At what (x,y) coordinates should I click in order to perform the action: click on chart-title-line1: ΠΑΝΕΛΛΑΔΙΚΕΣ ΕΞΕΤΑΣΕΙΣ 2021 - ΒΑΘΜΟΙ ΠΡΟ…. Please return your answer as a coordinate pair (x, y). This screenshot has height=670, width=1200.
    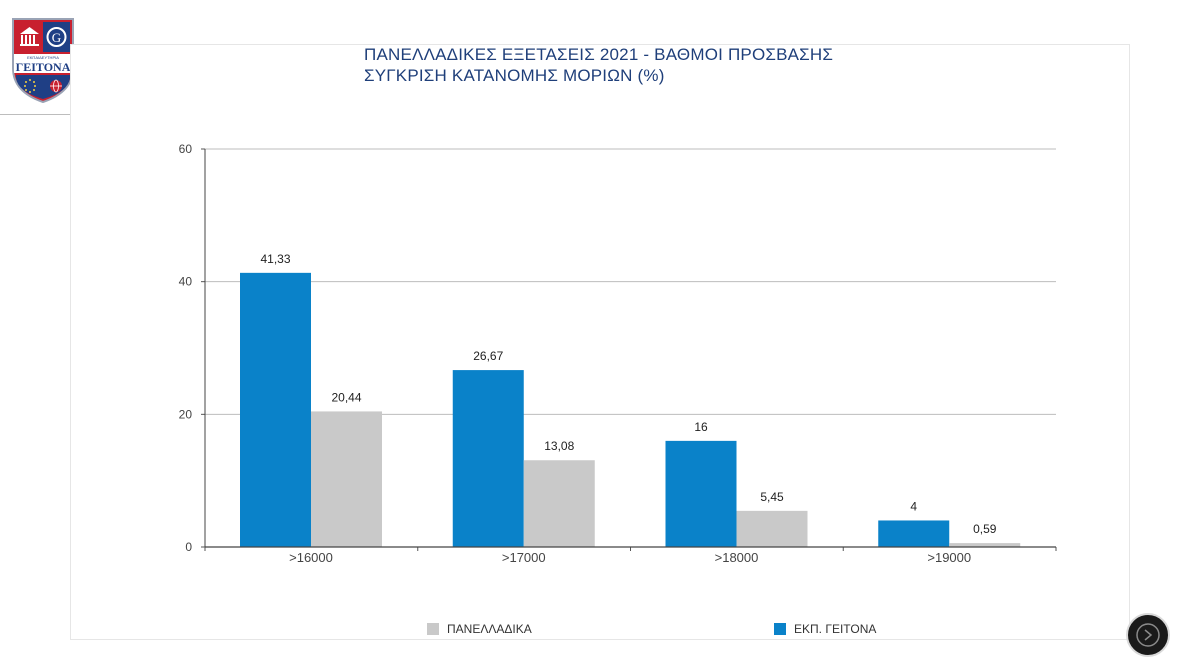
    Looking at the image, I should click on (599, 54).